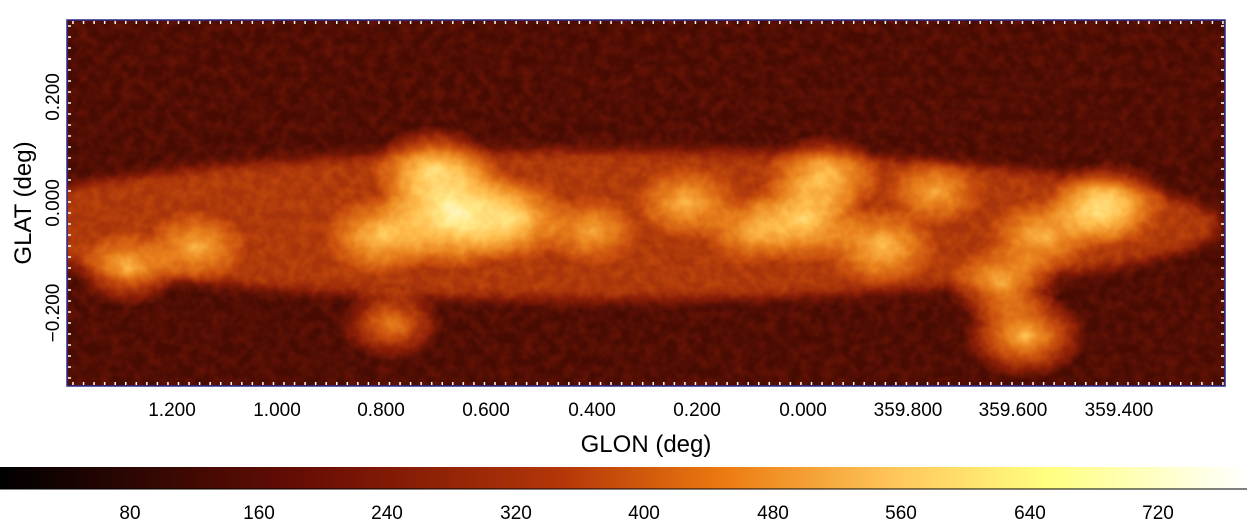 Image resolution: width=1247 pixels, height=526 pixels. I want to click on colorbar-tick-label: 560, so click(901, 513).